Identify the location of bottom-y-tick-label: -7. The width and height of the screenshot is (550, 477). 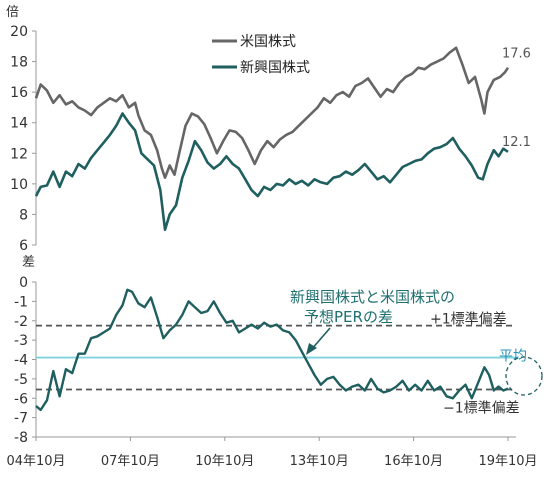
(21, 419).